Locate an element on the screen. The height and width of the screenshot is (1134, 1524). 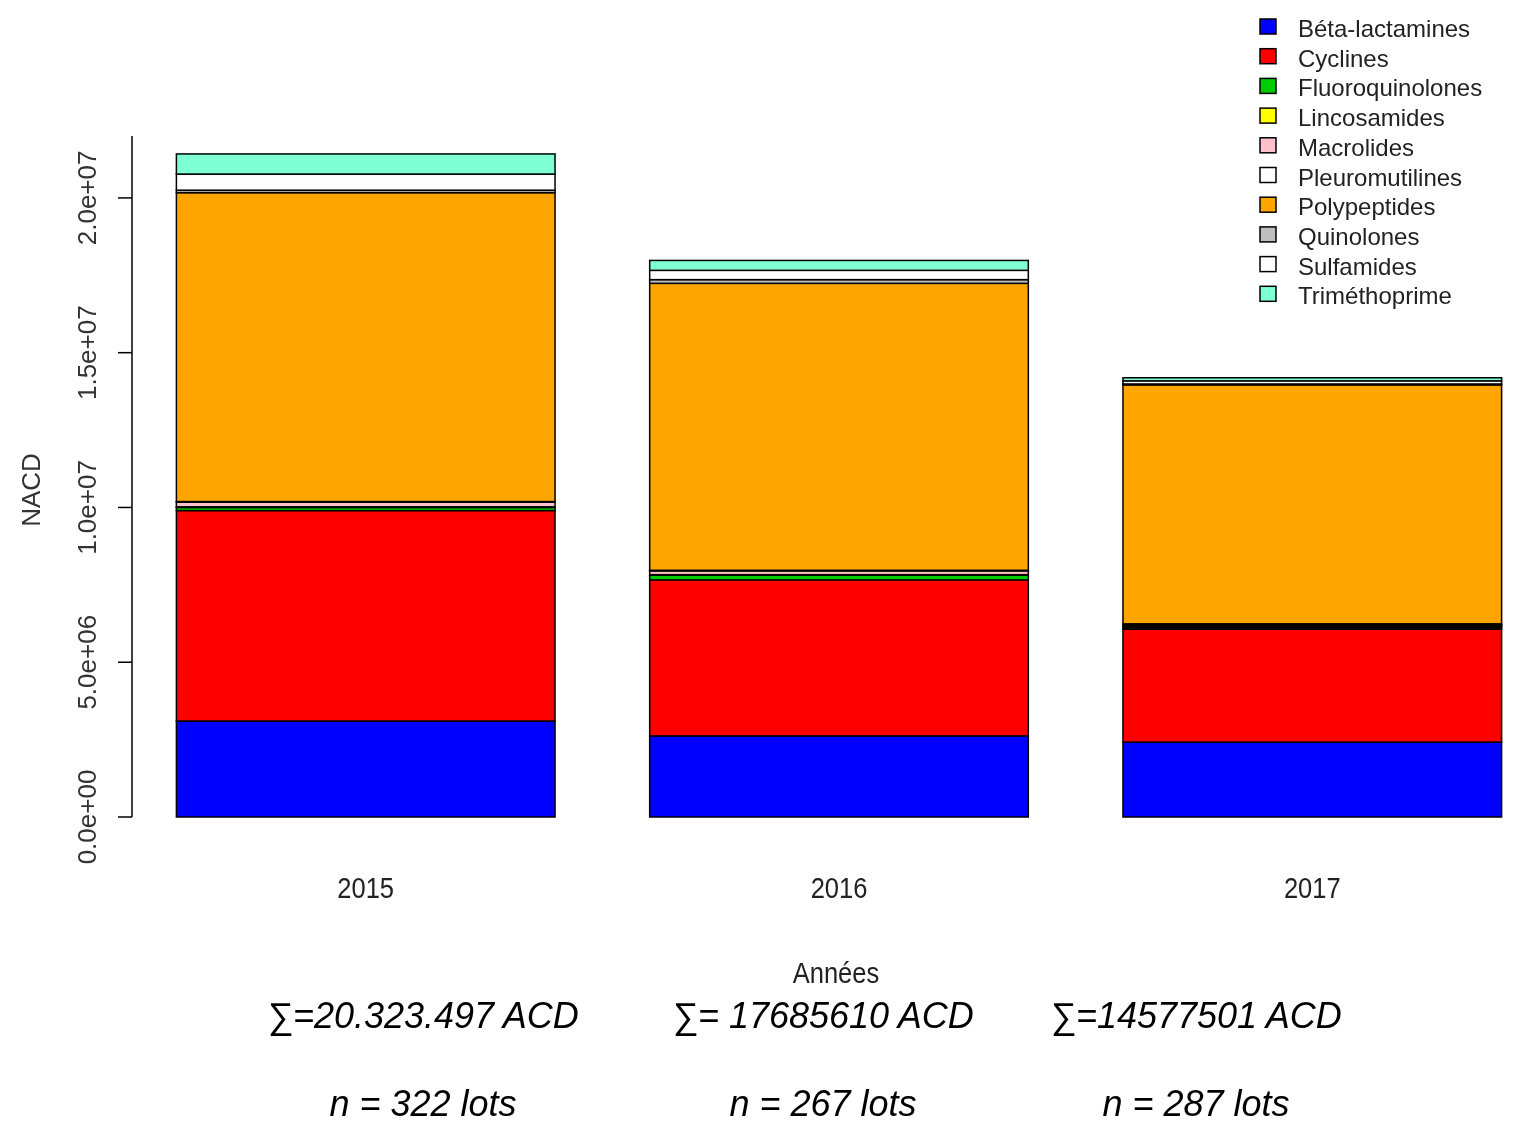
legend-label: Lincosamides is located at coordinates (1371, 118).